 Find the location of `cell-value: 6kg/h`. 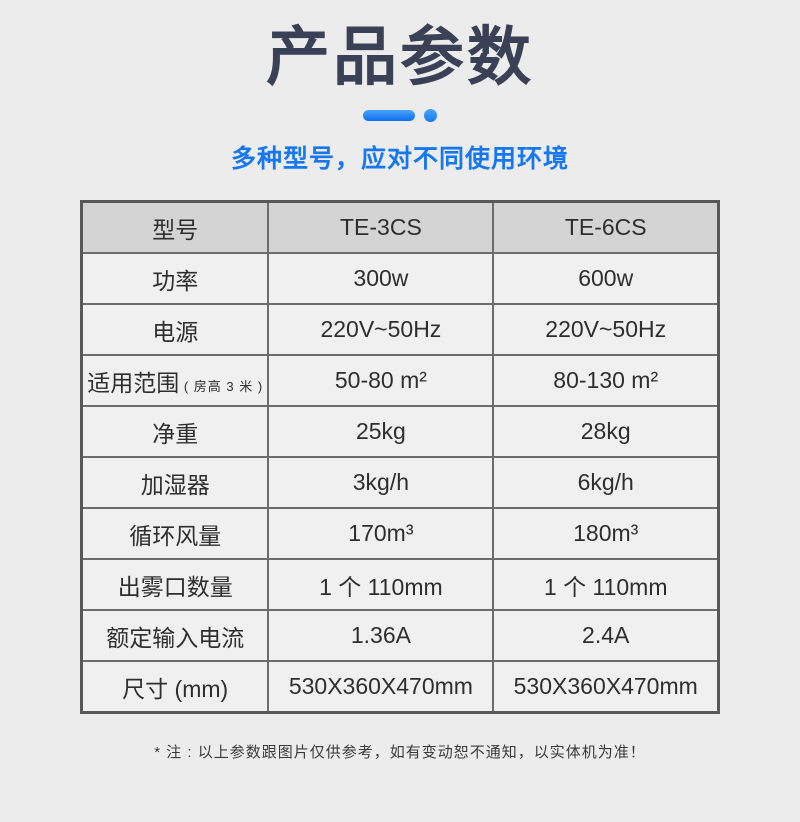

cell-value: 6kg/h is located at coordinates (606, 483).